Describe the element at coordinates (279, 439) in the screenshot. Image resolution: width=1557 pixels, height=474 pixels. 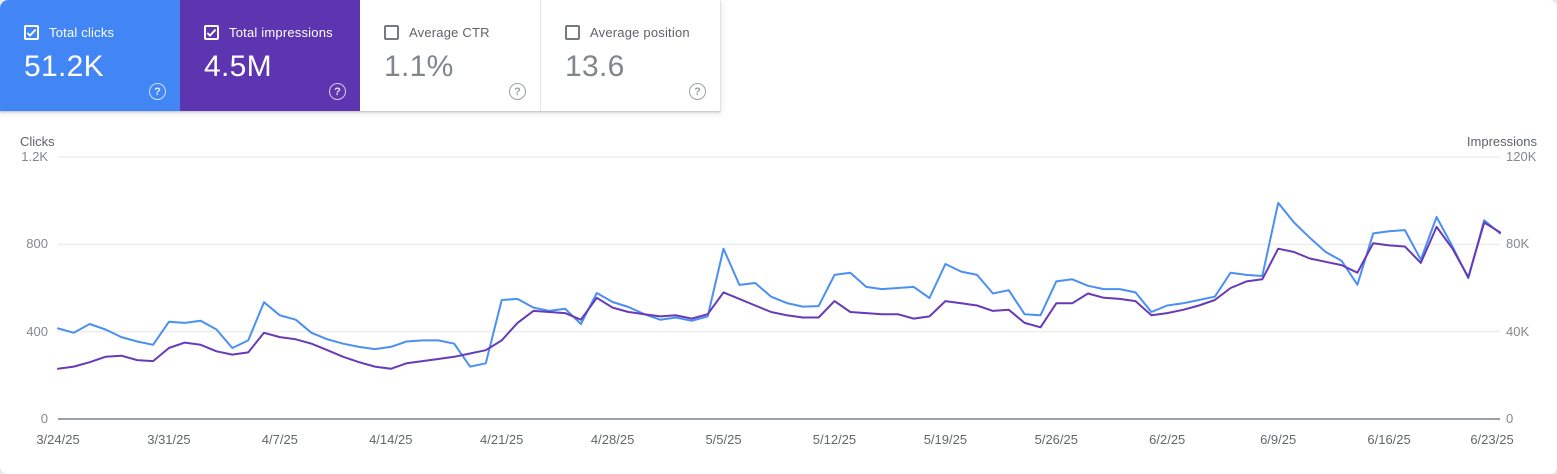
I see `date-axis-label: 4/7/25` at that location.